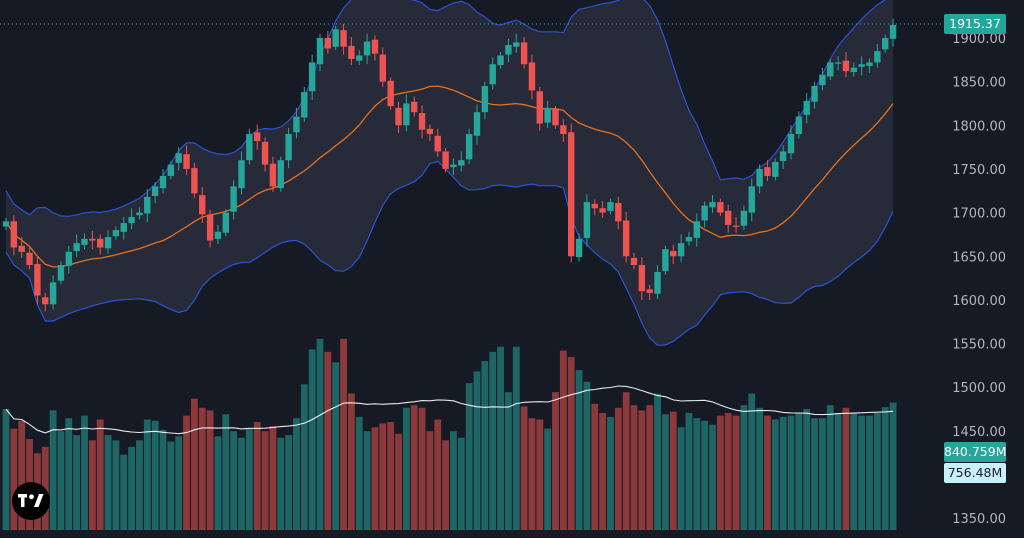  Describe the element at coordinates (979, 83) in the screenshot. I see `price-tick-label: 1850.00` at that location.